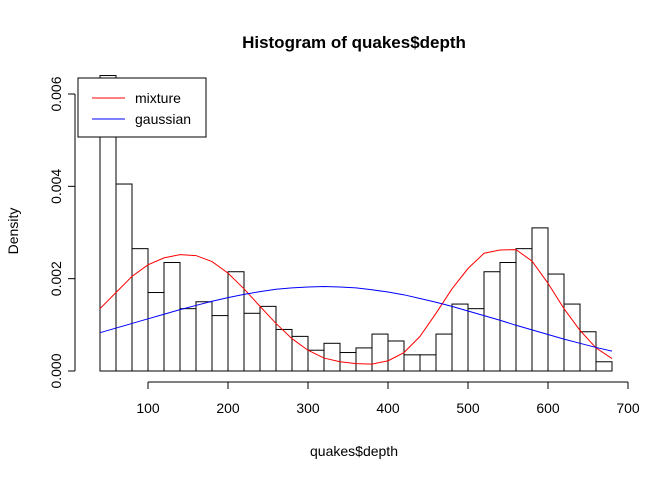 This screenshot has height=480, width=672. Describe the element at coordinates (468, 408) in the screenshot. I see `x-tick-label: 500` at that location.